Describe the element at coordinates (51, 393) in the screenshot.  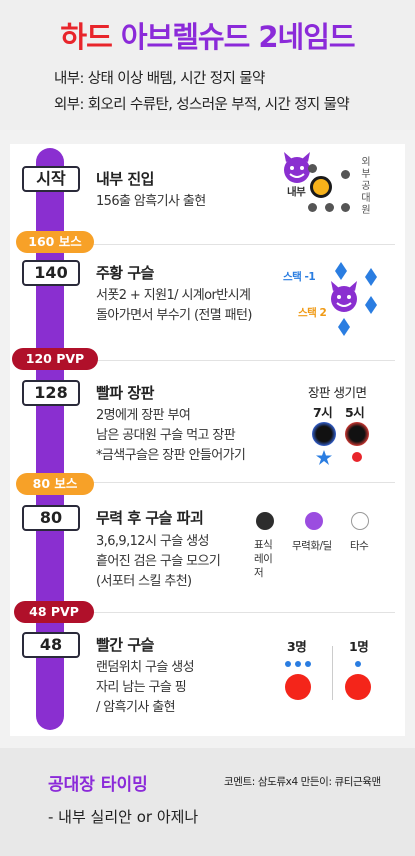
I see `step-badge: 128` at that location.